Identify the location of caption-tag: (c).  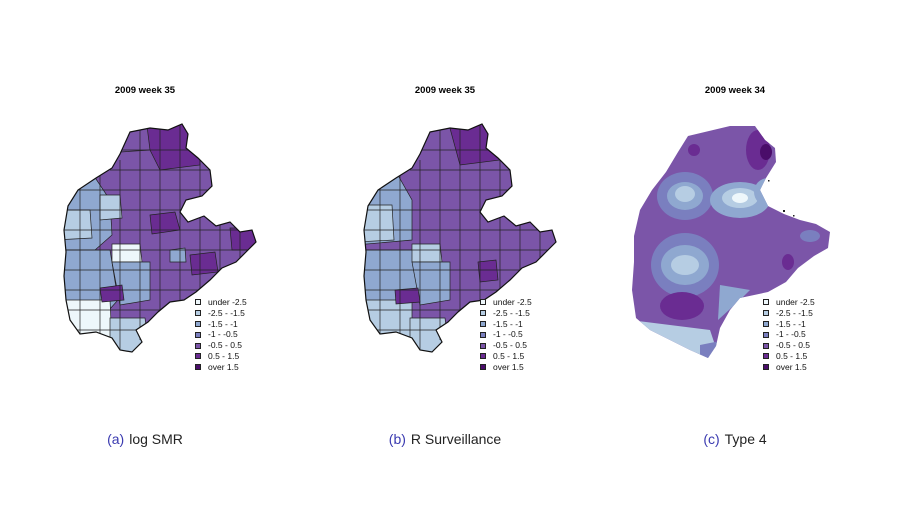
(711, 439).